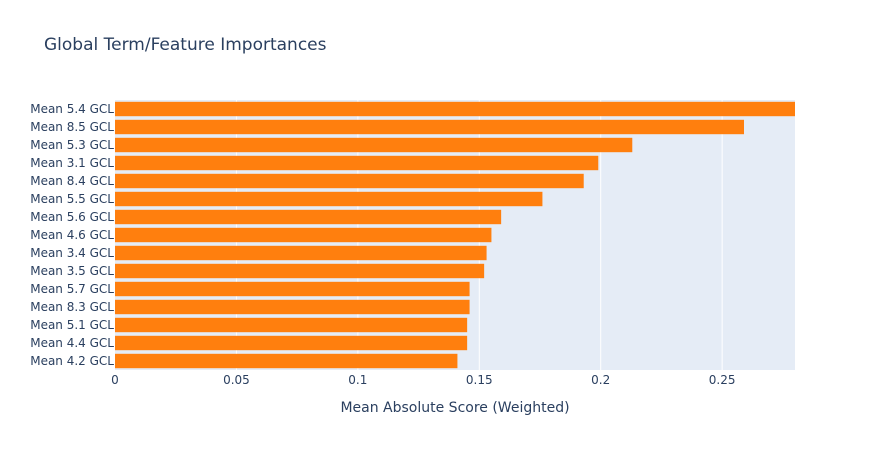 This screenshot has width=875, height=450. What do you see at coordinates (185, 45) in the screenshot?
I see `chart-title: Global Term/Feature Importances` at bounding box center [185, 45].